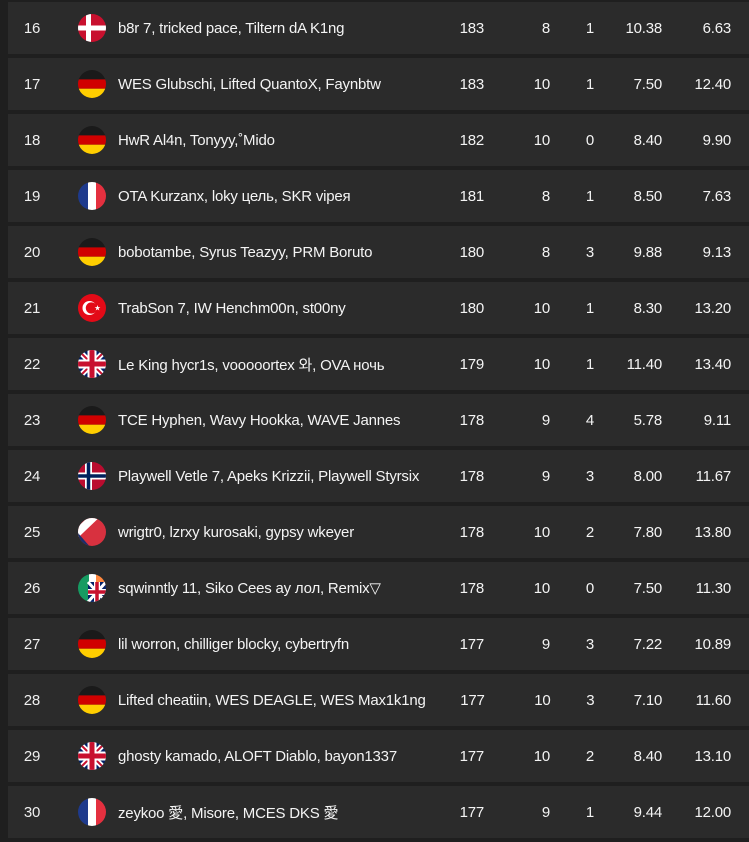 This screenshot has width=749, height=842. I want to click on rank-label: 21, so click(32, 308).